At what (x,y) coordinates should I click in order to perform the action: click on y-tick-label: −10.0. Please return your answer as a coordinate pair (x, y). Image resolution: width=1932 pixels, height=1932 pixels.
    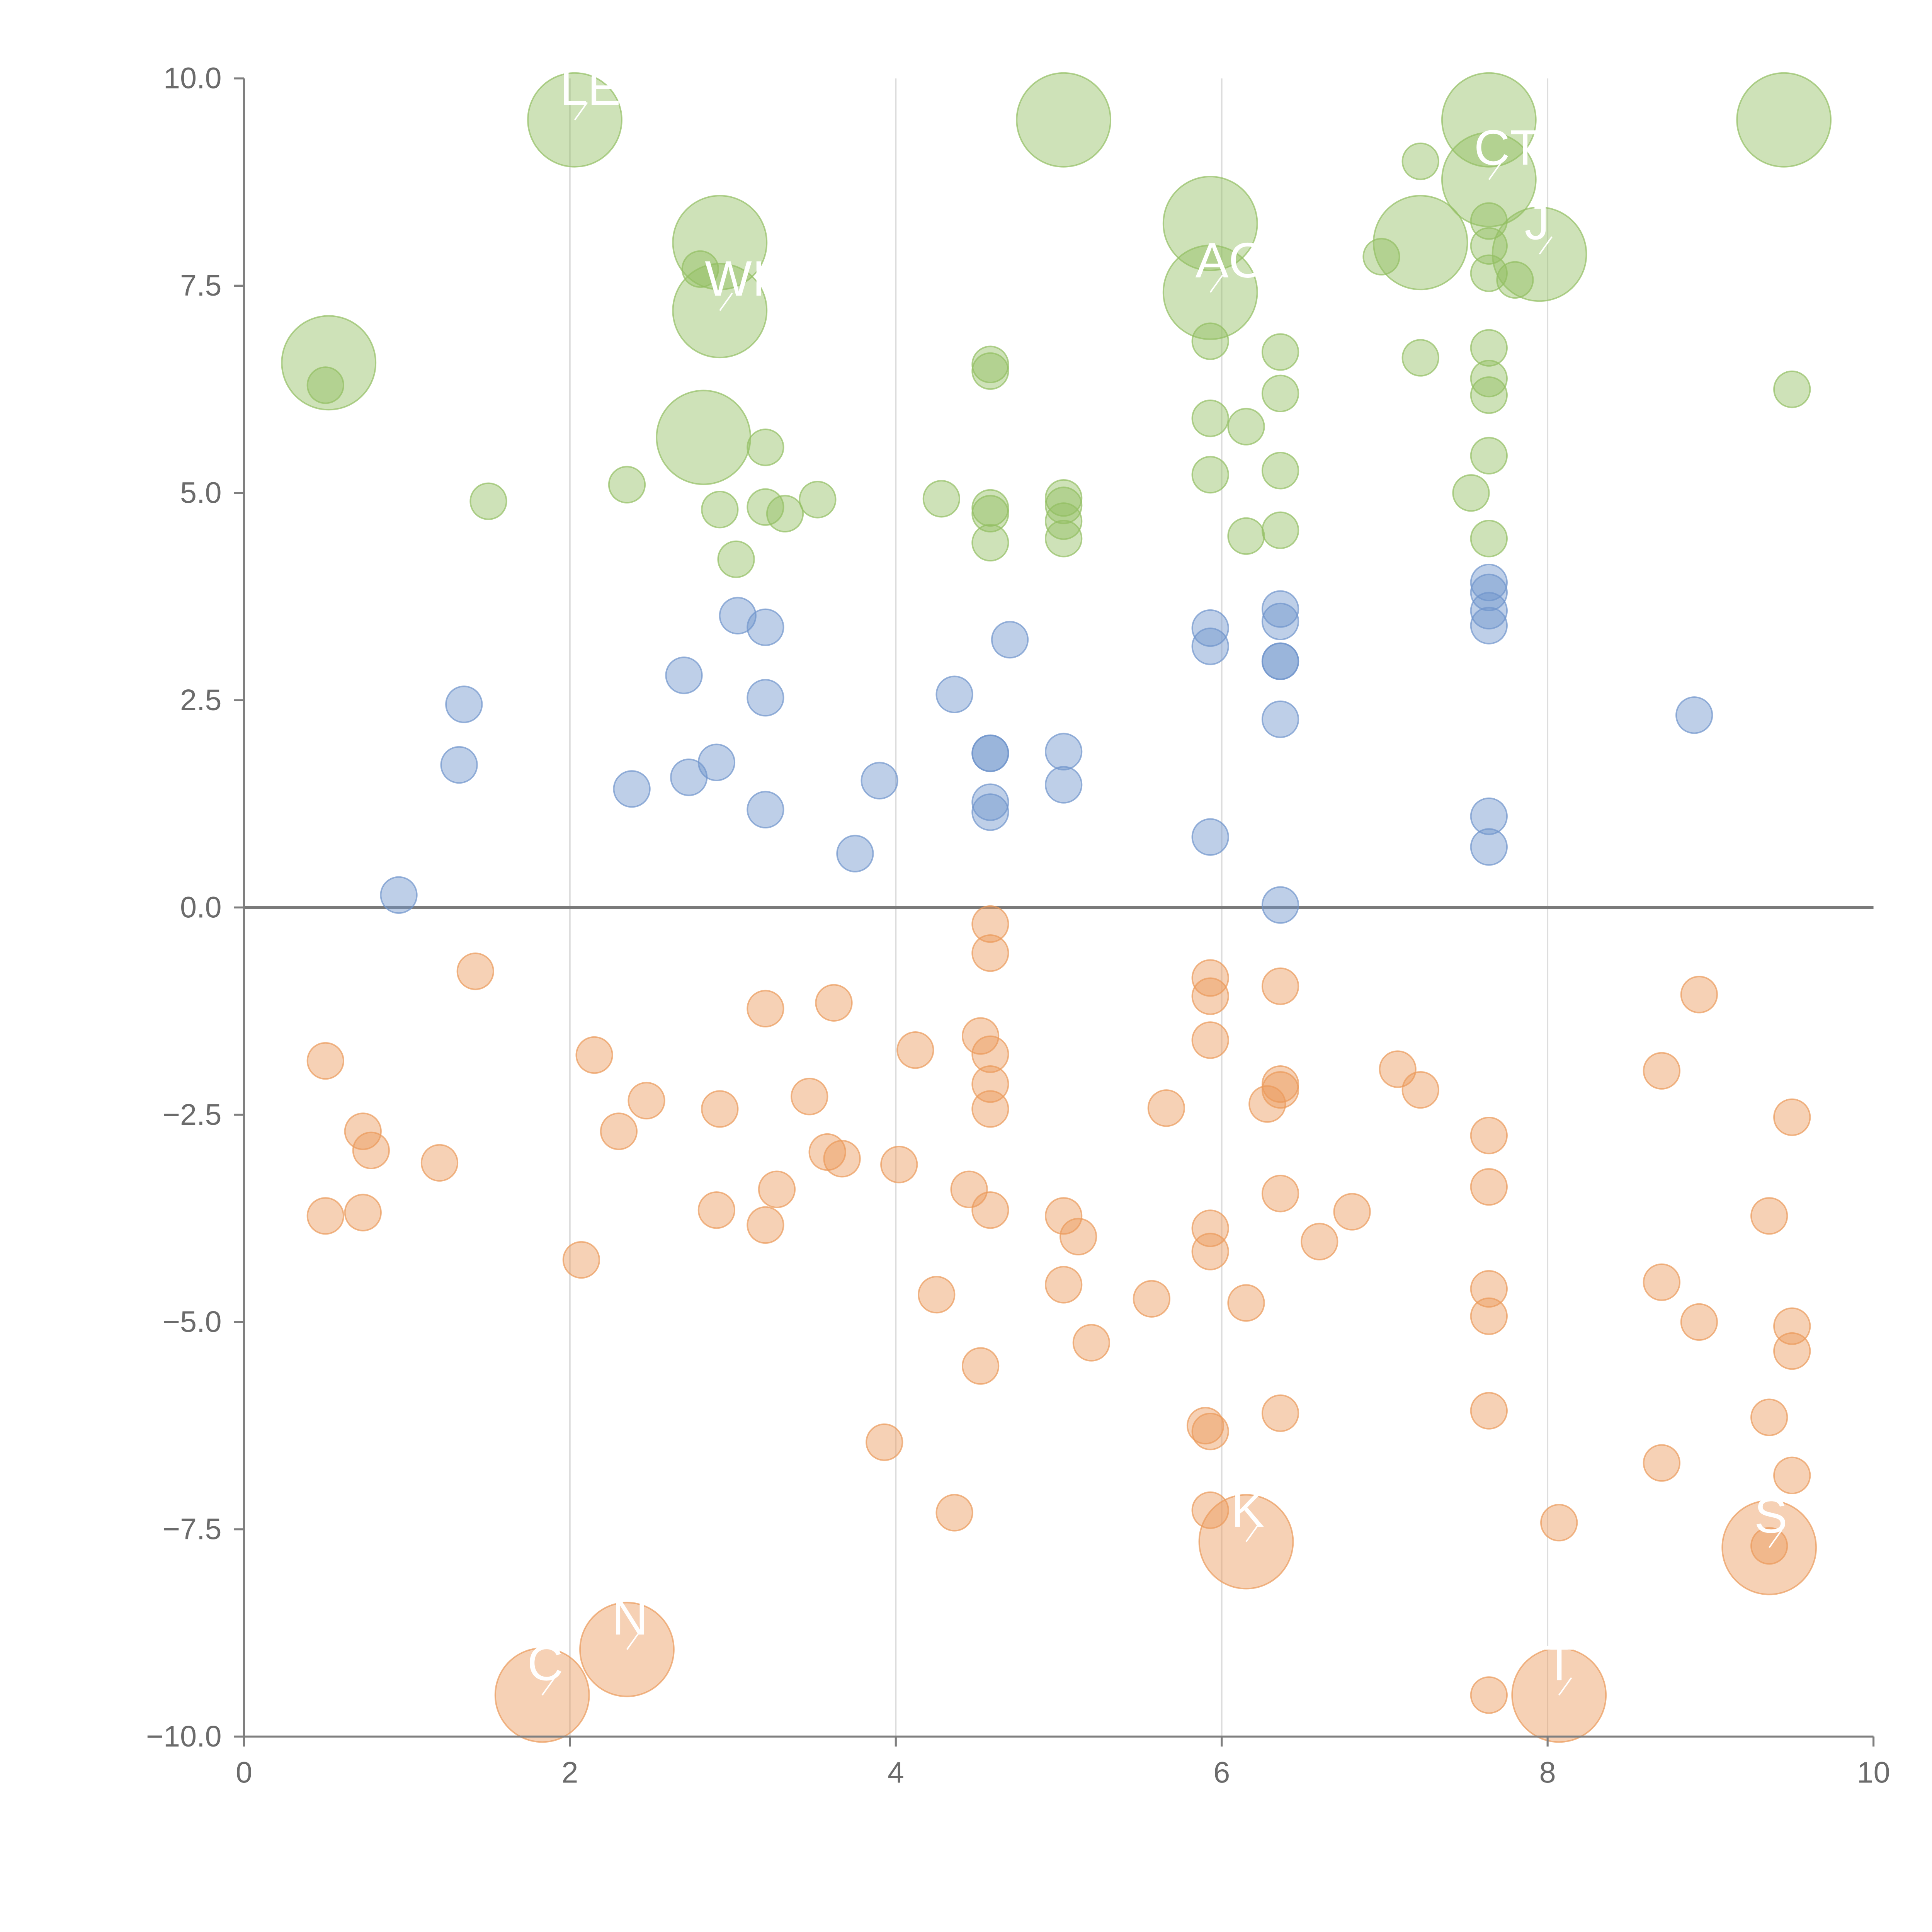
    Looking at the image, I should click on (184, 1737).